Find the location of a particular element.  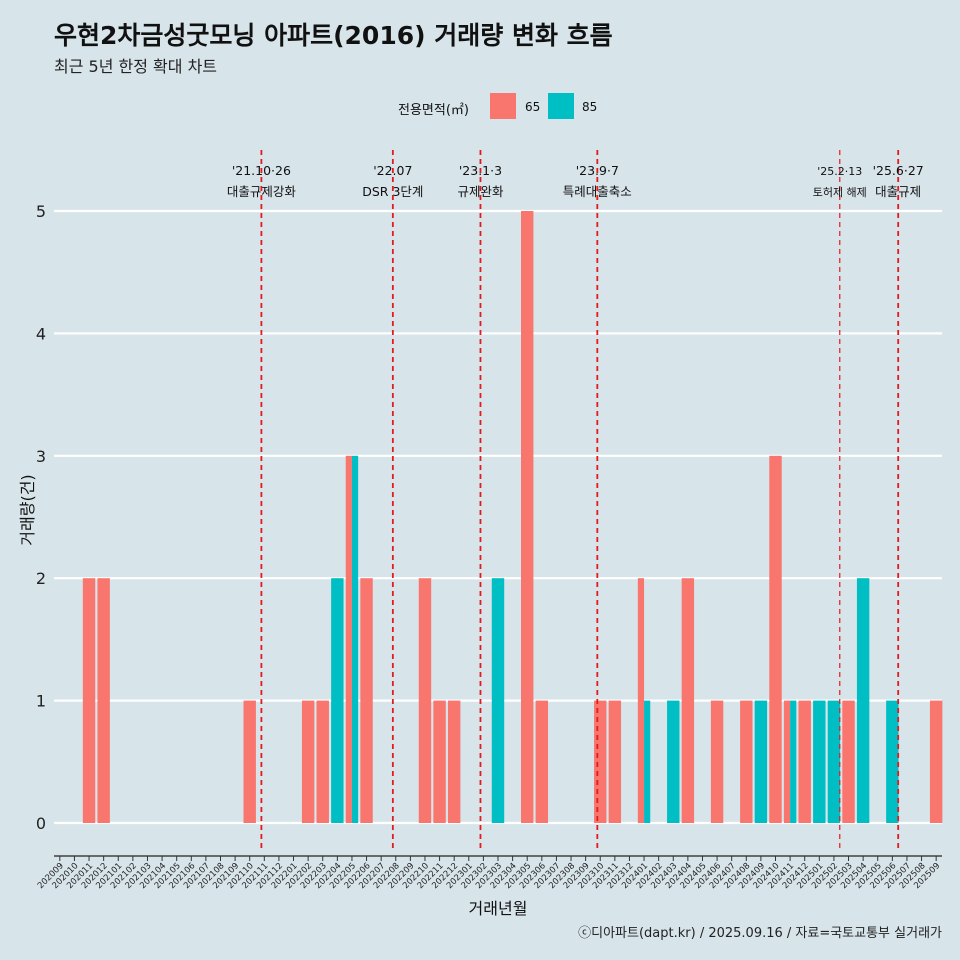

event-date-2: '23.1·3 is located at coordinates (480, 170).